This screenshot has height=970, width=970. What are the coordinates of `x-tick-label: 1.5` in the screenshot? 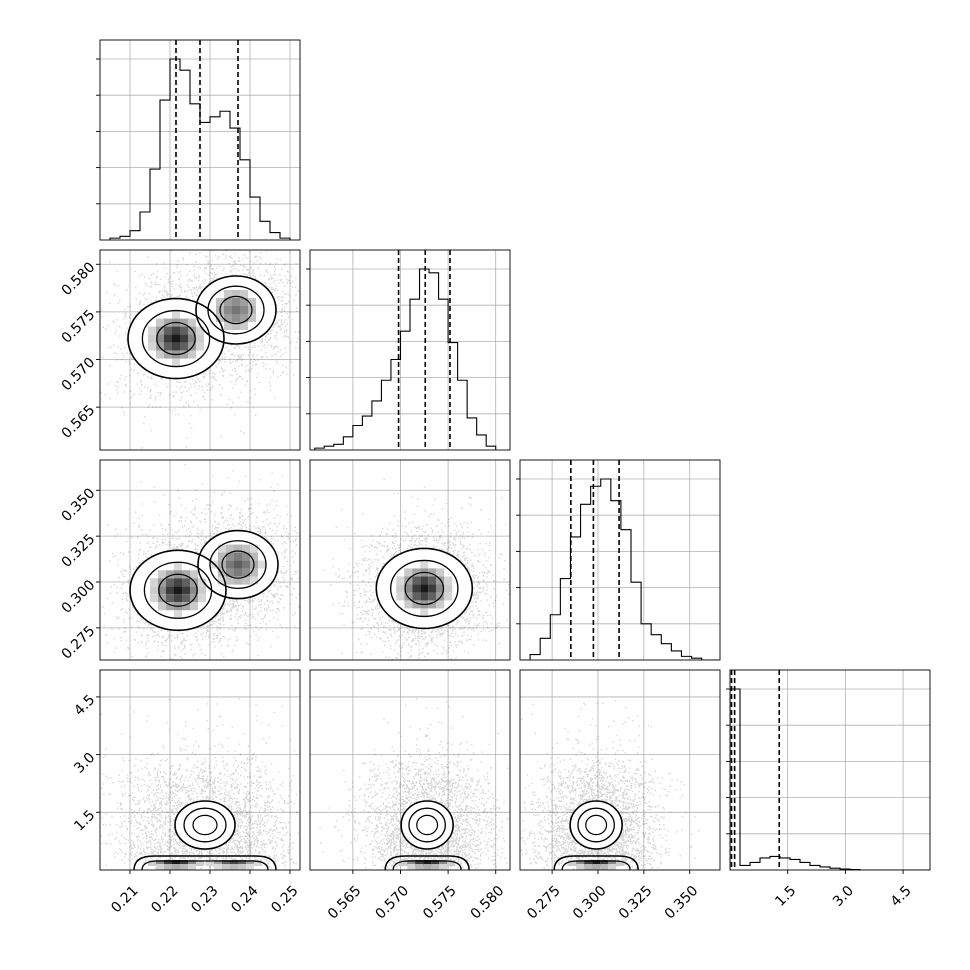 It's located at (785, 896).